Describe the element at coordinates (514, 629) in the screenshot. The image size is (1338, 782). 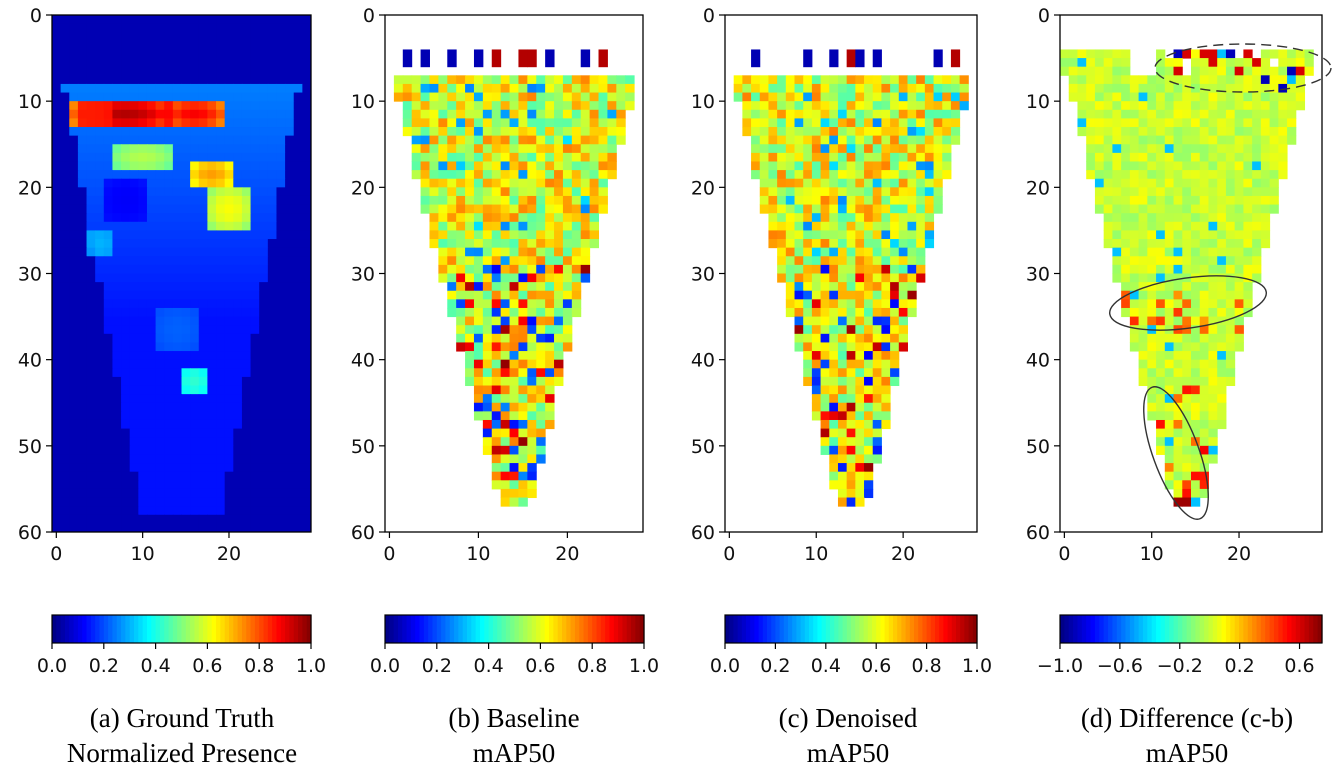
I see `colorbar-frame` at that location.